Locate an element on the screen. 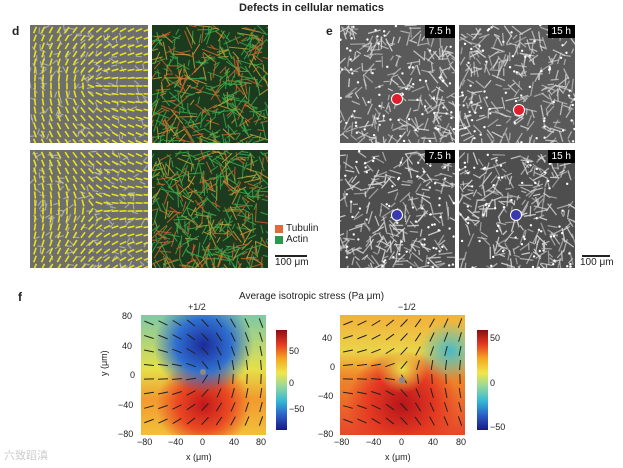 Image resolution: width=623 pixels, height=468 pixels. actin-swatch is located at coordinates (279, 239).